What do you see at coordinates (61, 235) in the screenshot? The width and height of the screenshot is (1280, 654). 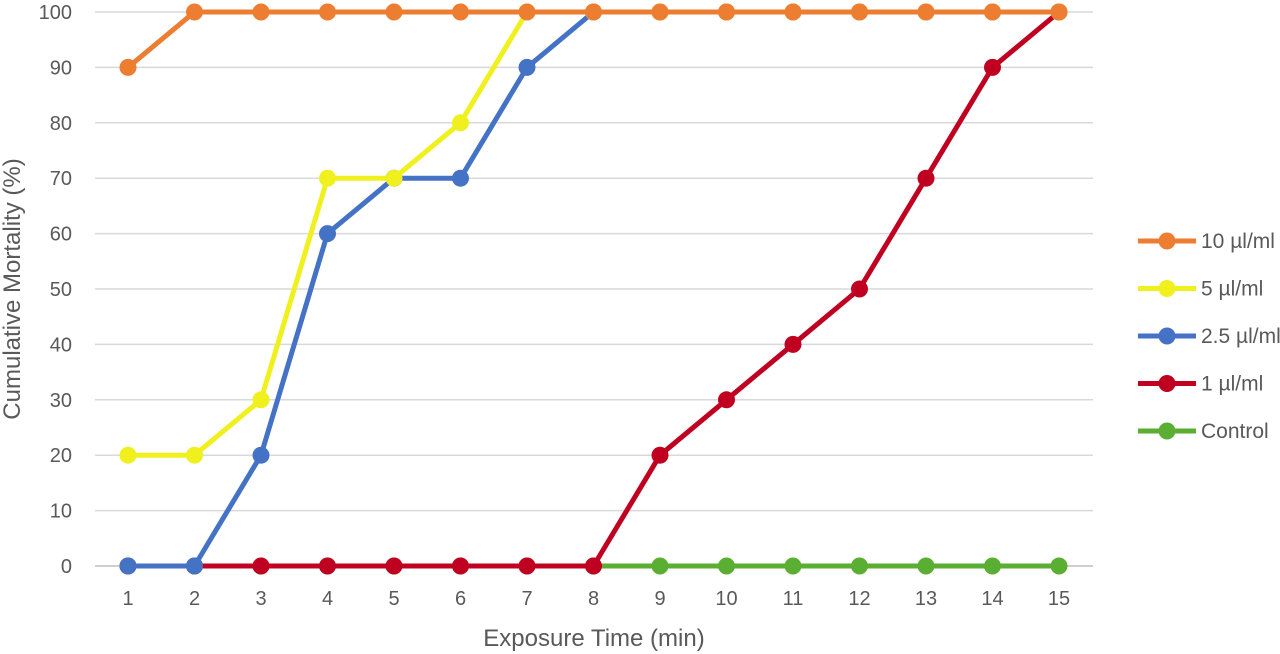 I see `y-tick-label: 60` at bounding box center [61, 235].